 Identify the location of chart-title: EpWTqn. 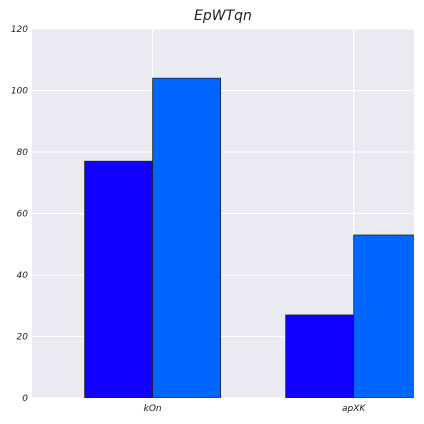
(223, 16).